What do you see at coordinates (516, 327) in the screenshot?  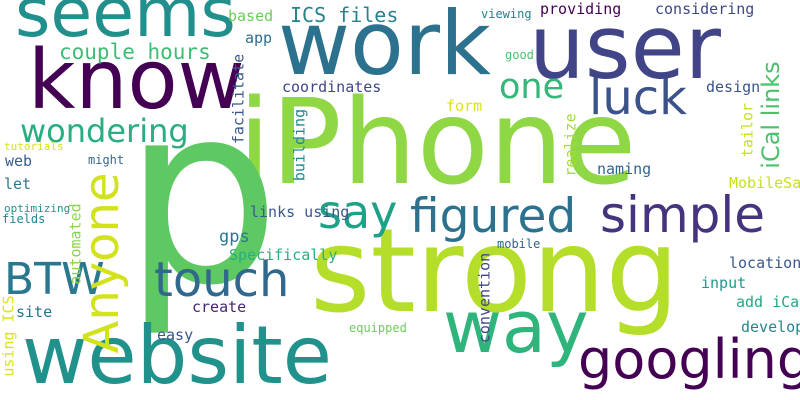 I see `word-way: way` at bounding box center [516, 327].